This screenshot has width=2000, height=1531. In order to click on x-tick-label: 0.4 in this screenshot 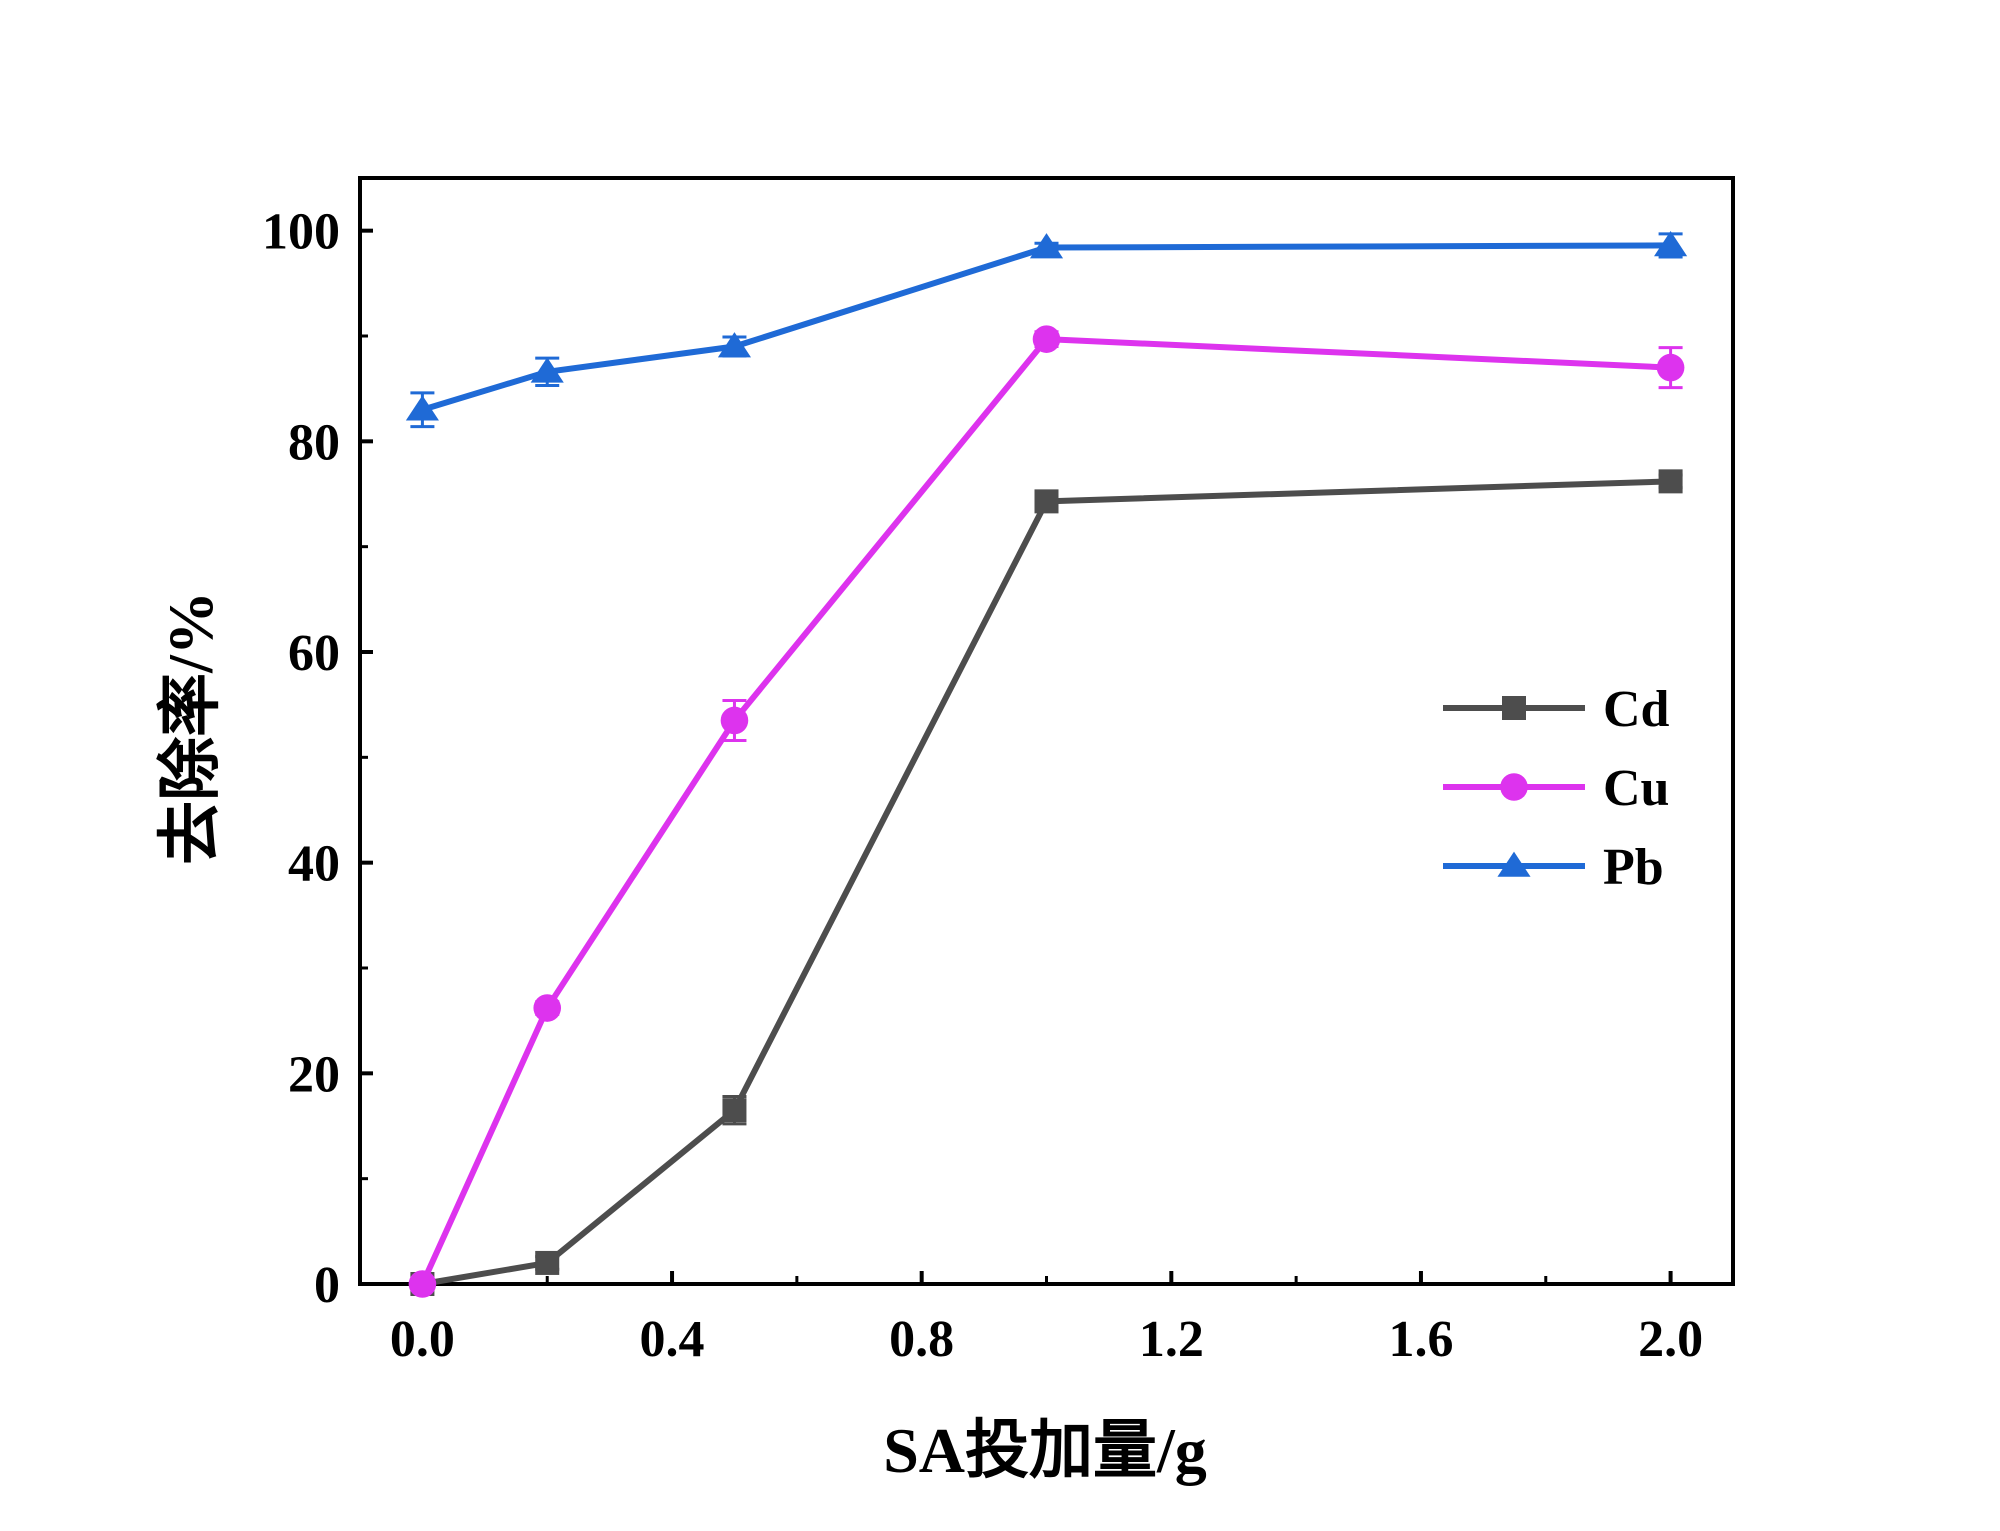, I will do `click(672, 1339)`.